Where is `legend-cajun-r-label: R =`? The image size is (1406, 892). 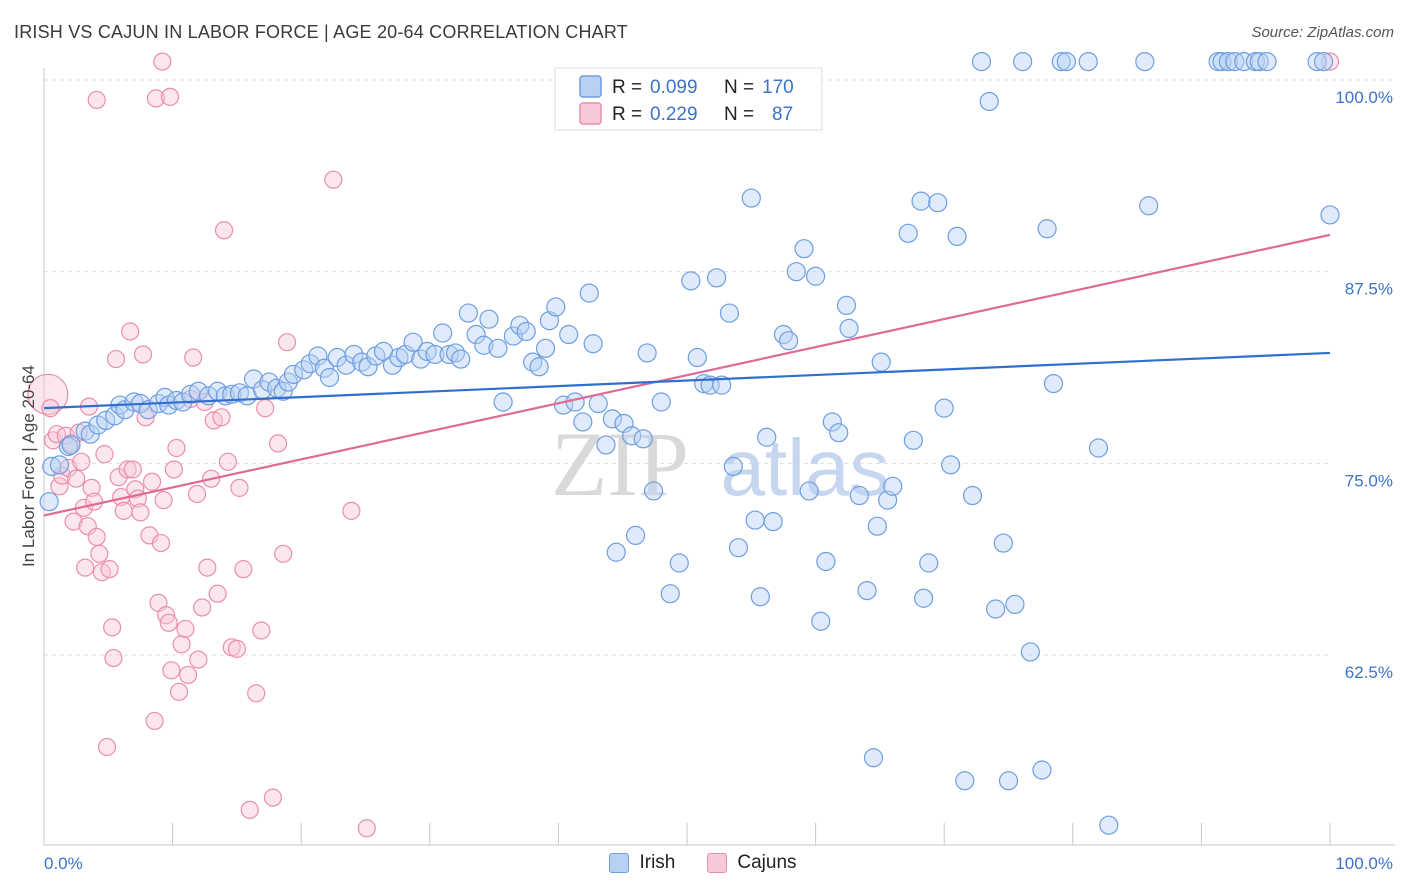 legend-cajun-r-label: R = is located at coordinates (627, 114).